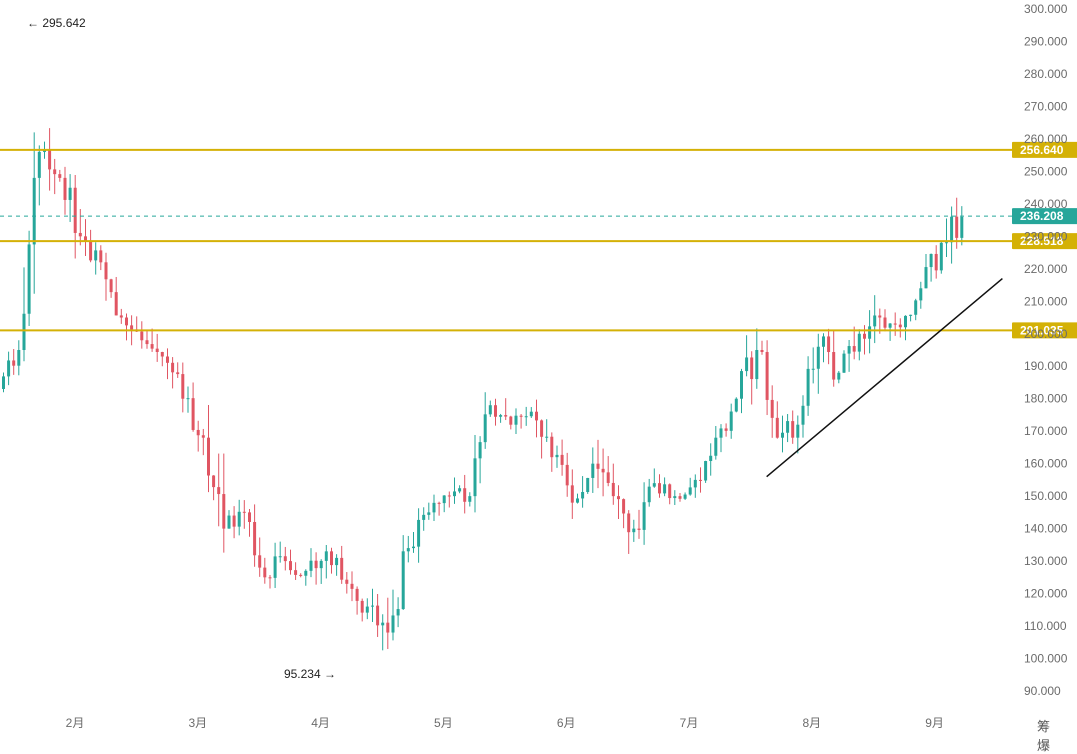  I want to click on y-tick-label: 190.000, so click(1046, 366).